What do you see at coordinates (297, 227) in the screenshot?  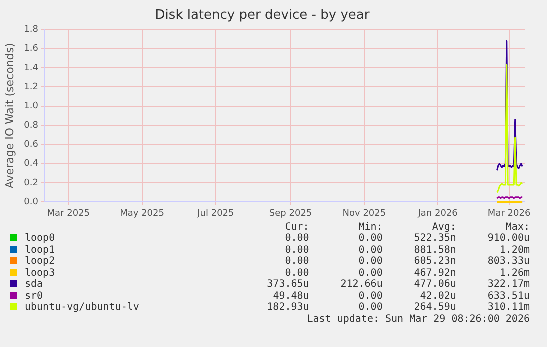 I see `text: Cur:` at bounding box center [297, 227].